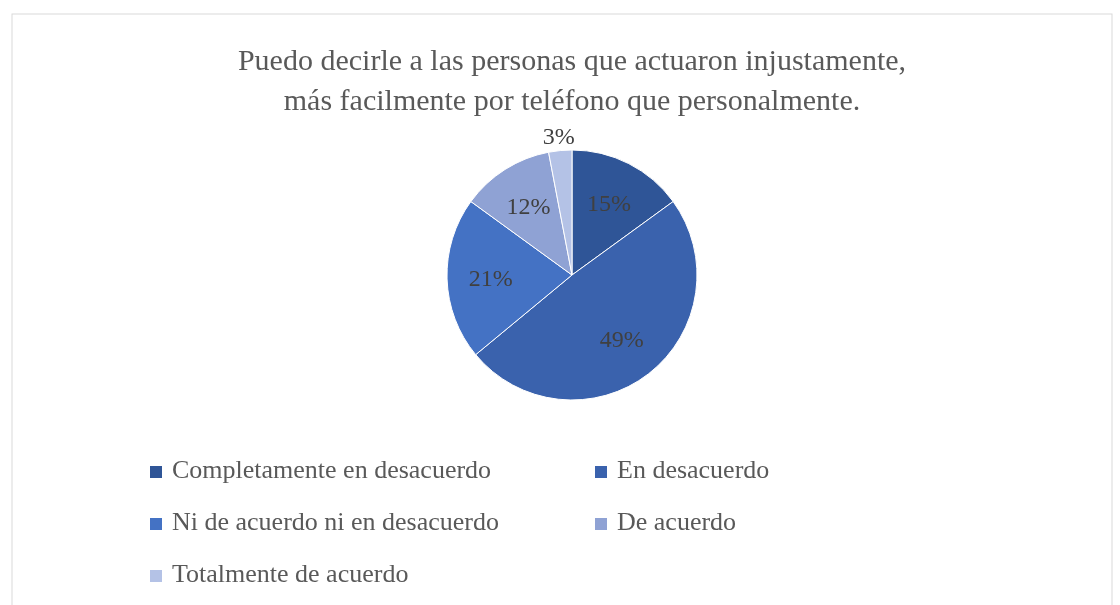  What do you see at coordinates (558, 135) in the screenshot?
I see `data-label: 3%` at bounding box center [558, 135].